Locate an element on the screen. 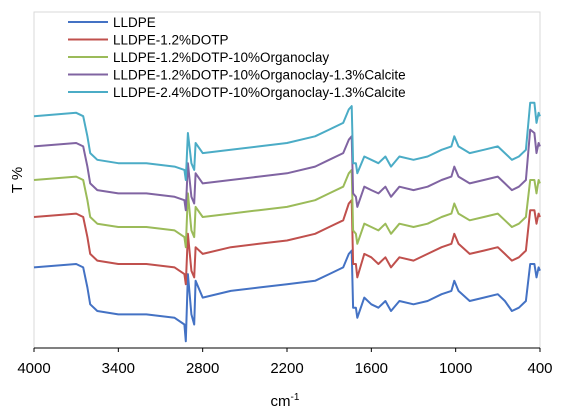 The height and width of the screenshot is (414, 562). x-axis-label-exponent: -1 is located at coordinates (295, 397).